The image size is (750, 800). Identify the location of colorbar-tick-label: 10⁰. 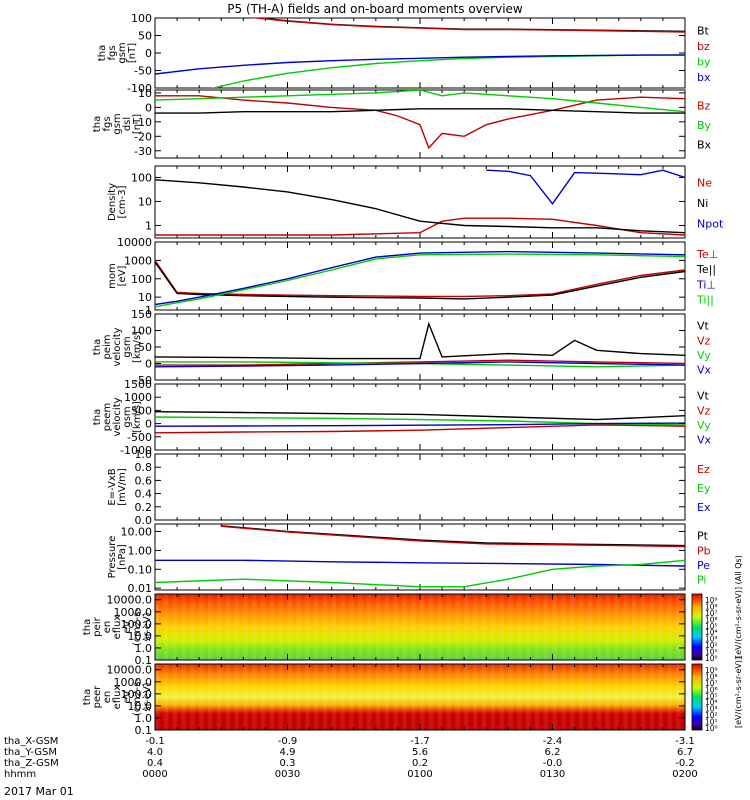
(711, 658).